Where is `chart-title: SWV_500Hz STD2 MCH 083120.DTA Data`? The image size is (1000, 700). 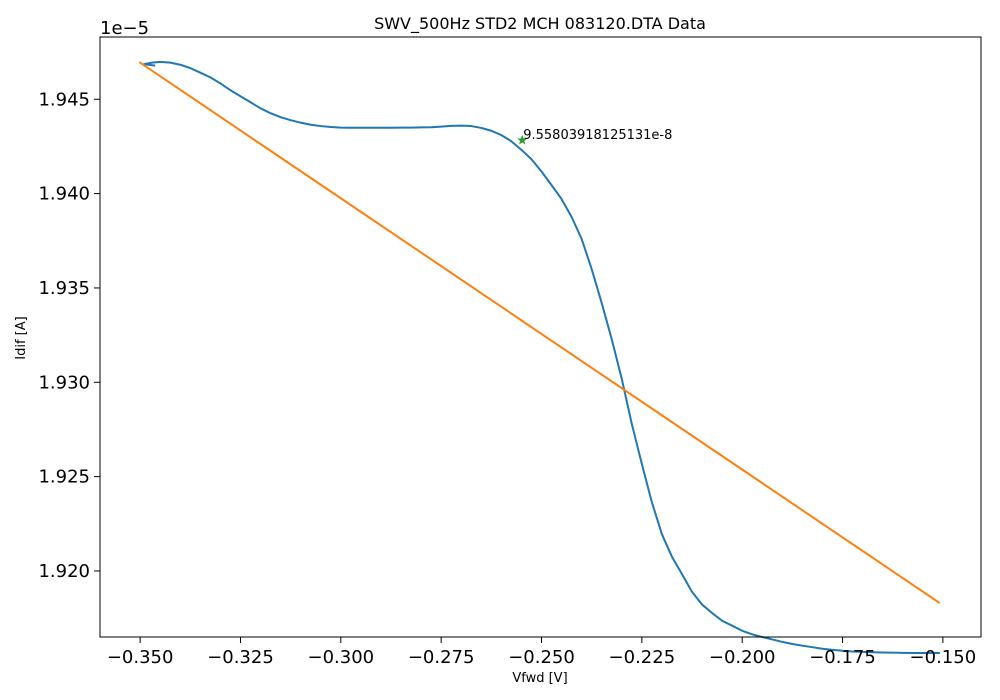 chart-title: SWV_500Hz STD2 MCH 083120.DTA Data is located at coordinates (540, 24).